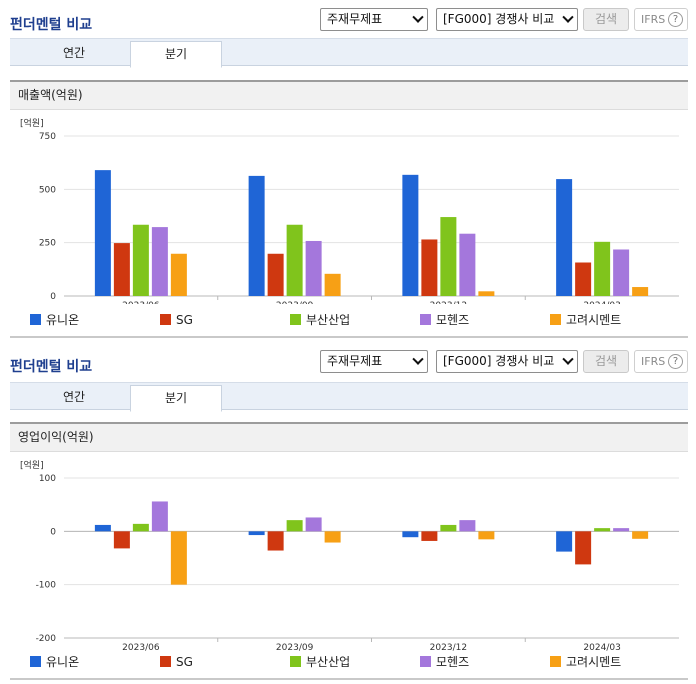 Image resolution: width=696 pixels, height=684 pixels. I want to click on x-tick-label: 2024/03, so click(601, 648).